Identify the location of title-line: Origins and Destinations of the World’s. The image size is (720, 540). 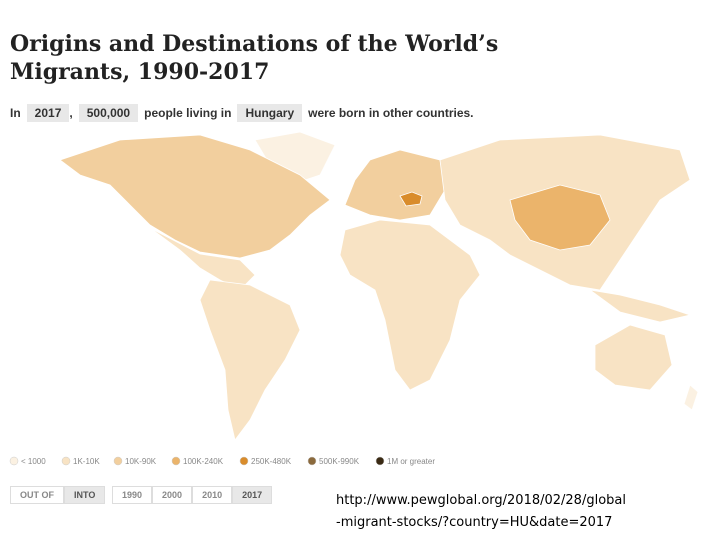
(254, 44).